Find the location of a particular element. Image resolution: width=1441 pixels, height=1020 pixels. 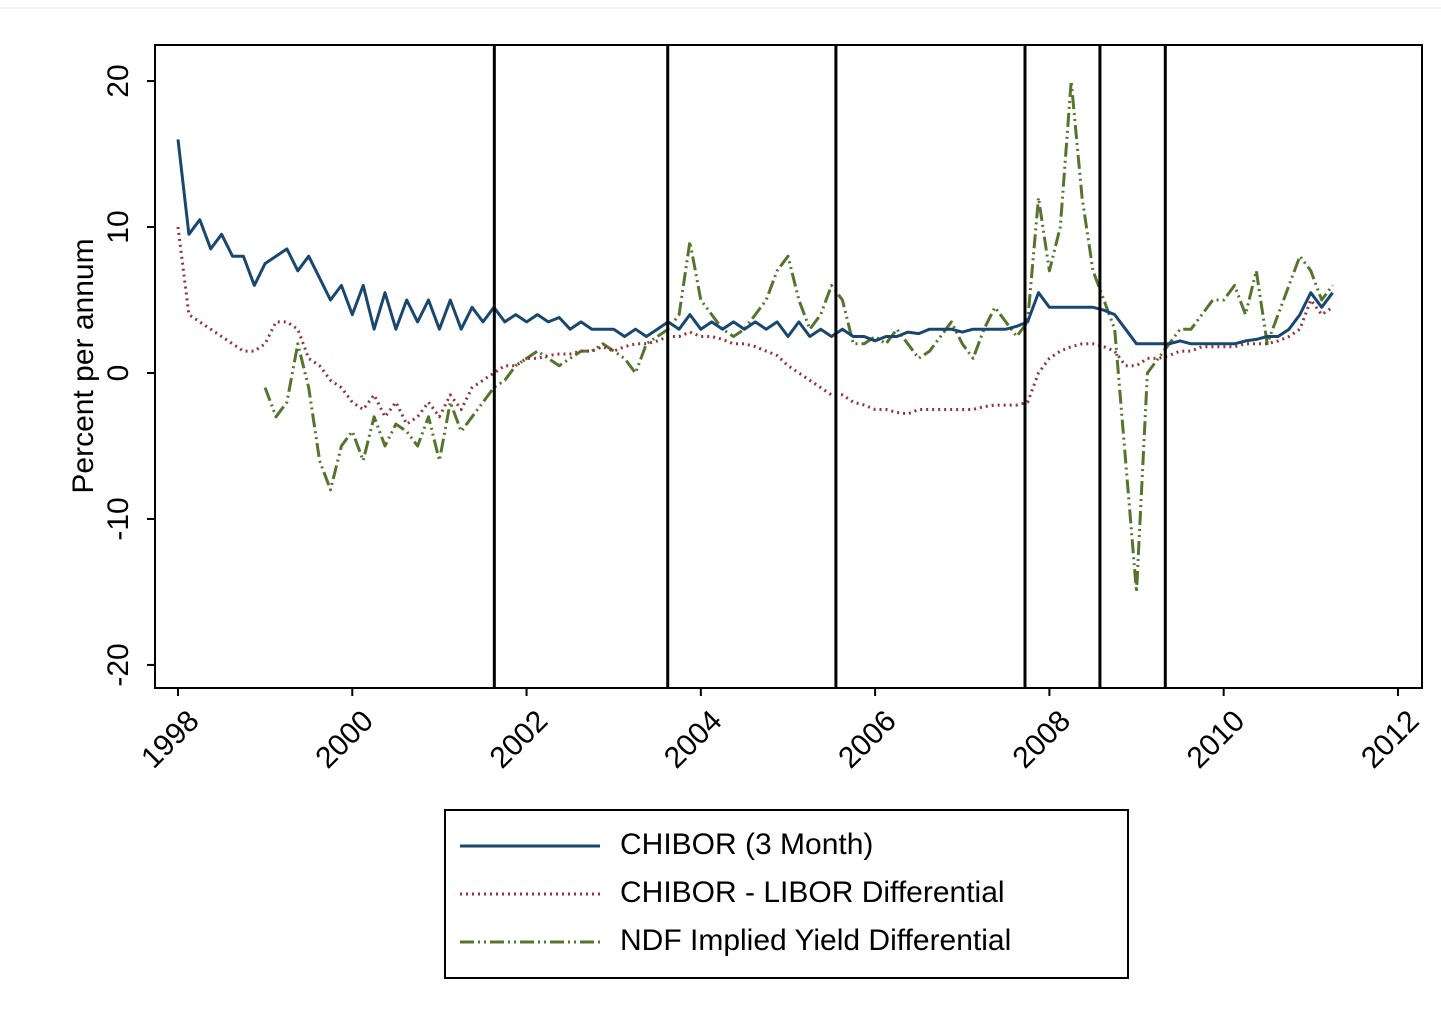

y-tick-label: 10 is located at coordinates (118, 226).